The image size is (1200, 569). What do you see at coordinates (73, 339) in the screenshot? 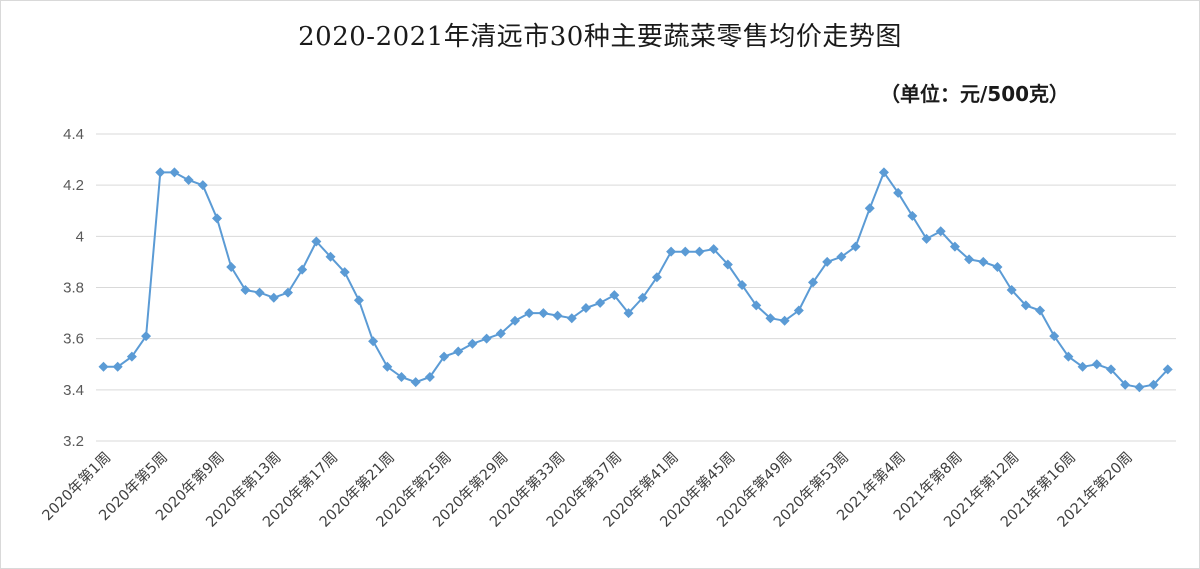
I see `y-tick-label: 3.6` at bounding box center [73, 339].